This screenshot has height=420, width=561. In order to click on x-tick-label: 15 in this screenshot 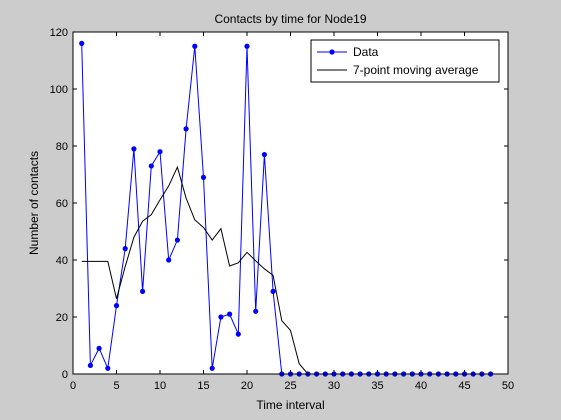, I will do `click(203, 386)`.